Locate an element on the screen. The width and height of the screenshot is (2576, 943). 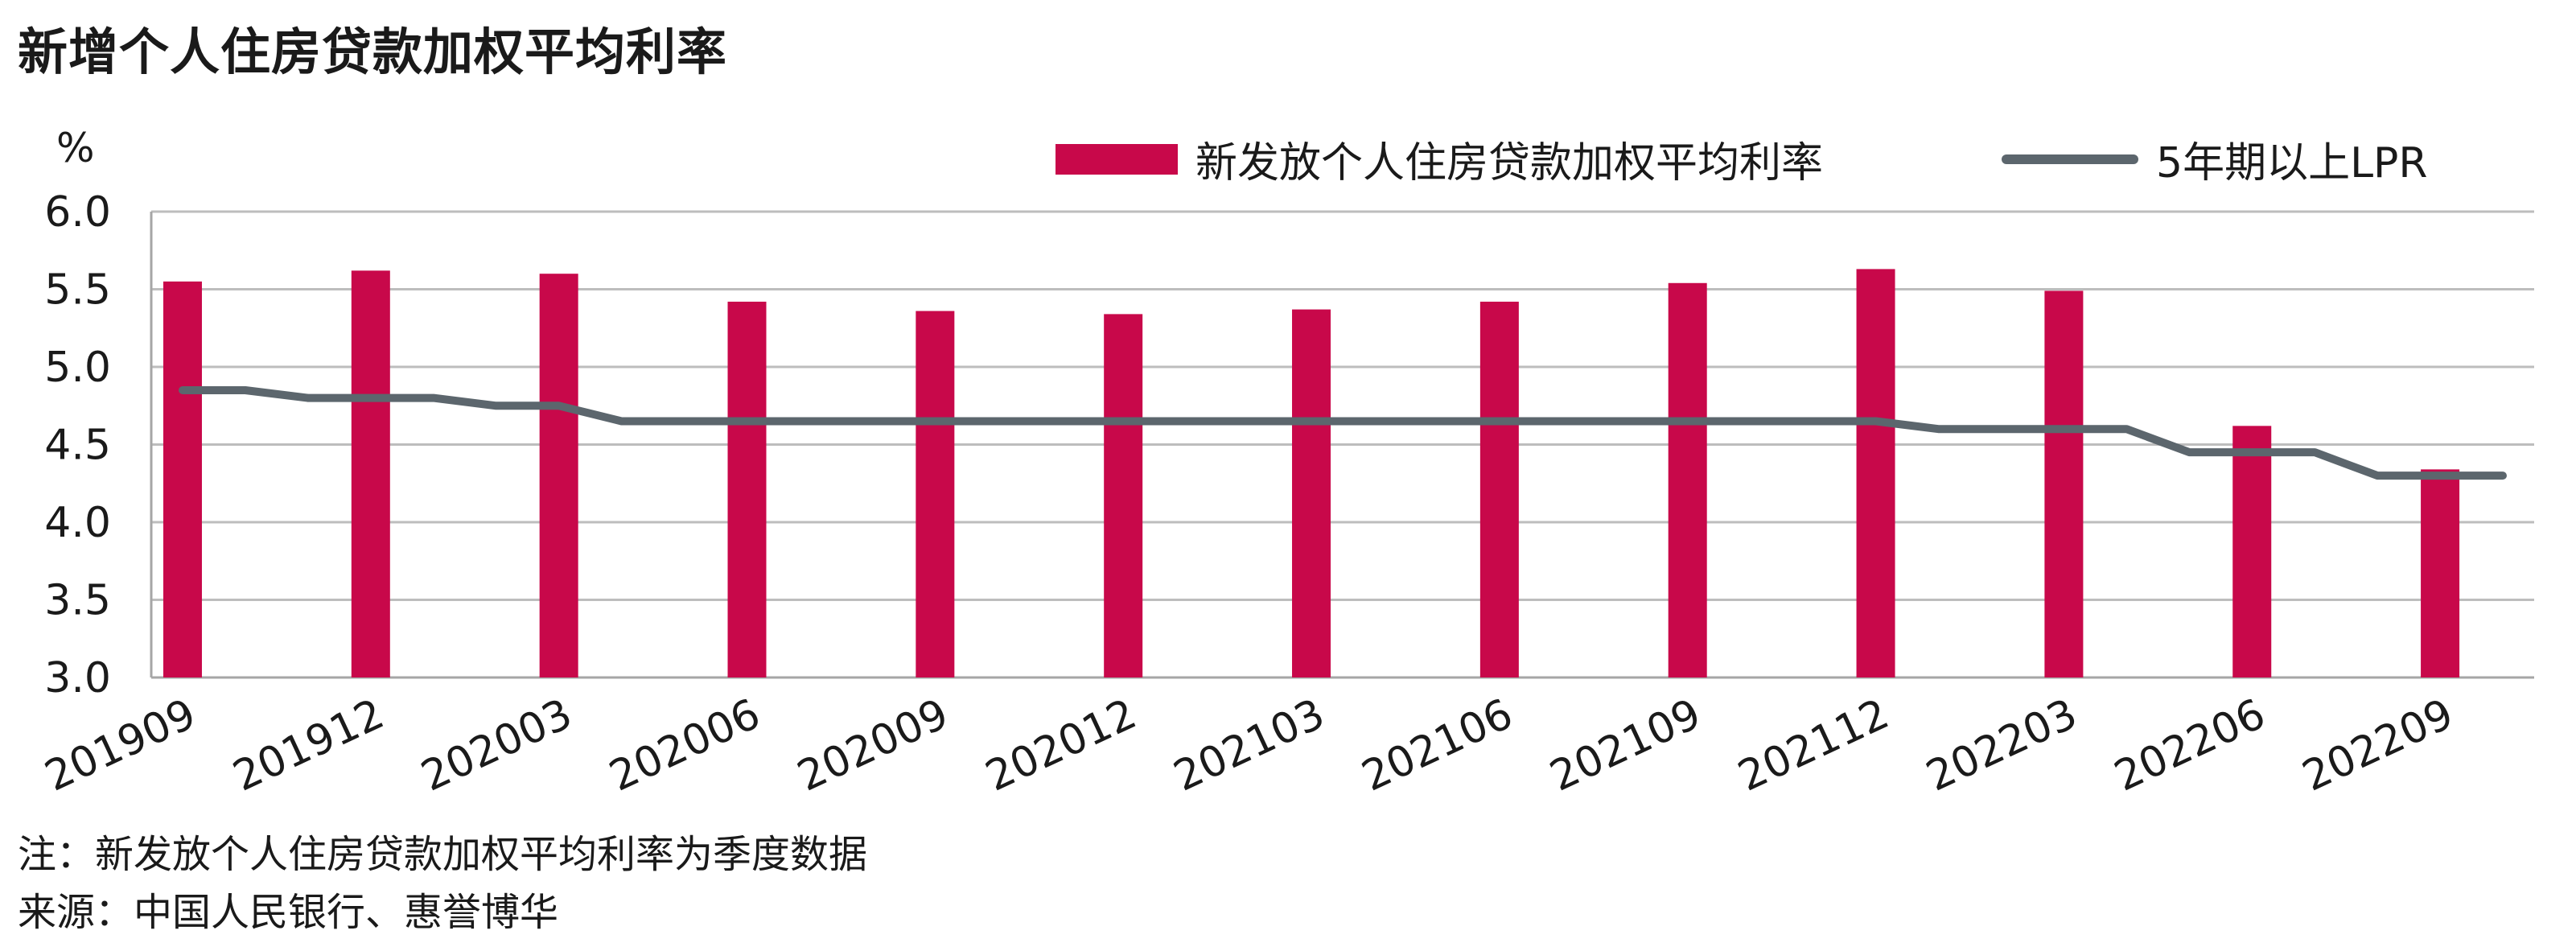
x-tick-label: 202103 is located at coordinates (1249, 745).